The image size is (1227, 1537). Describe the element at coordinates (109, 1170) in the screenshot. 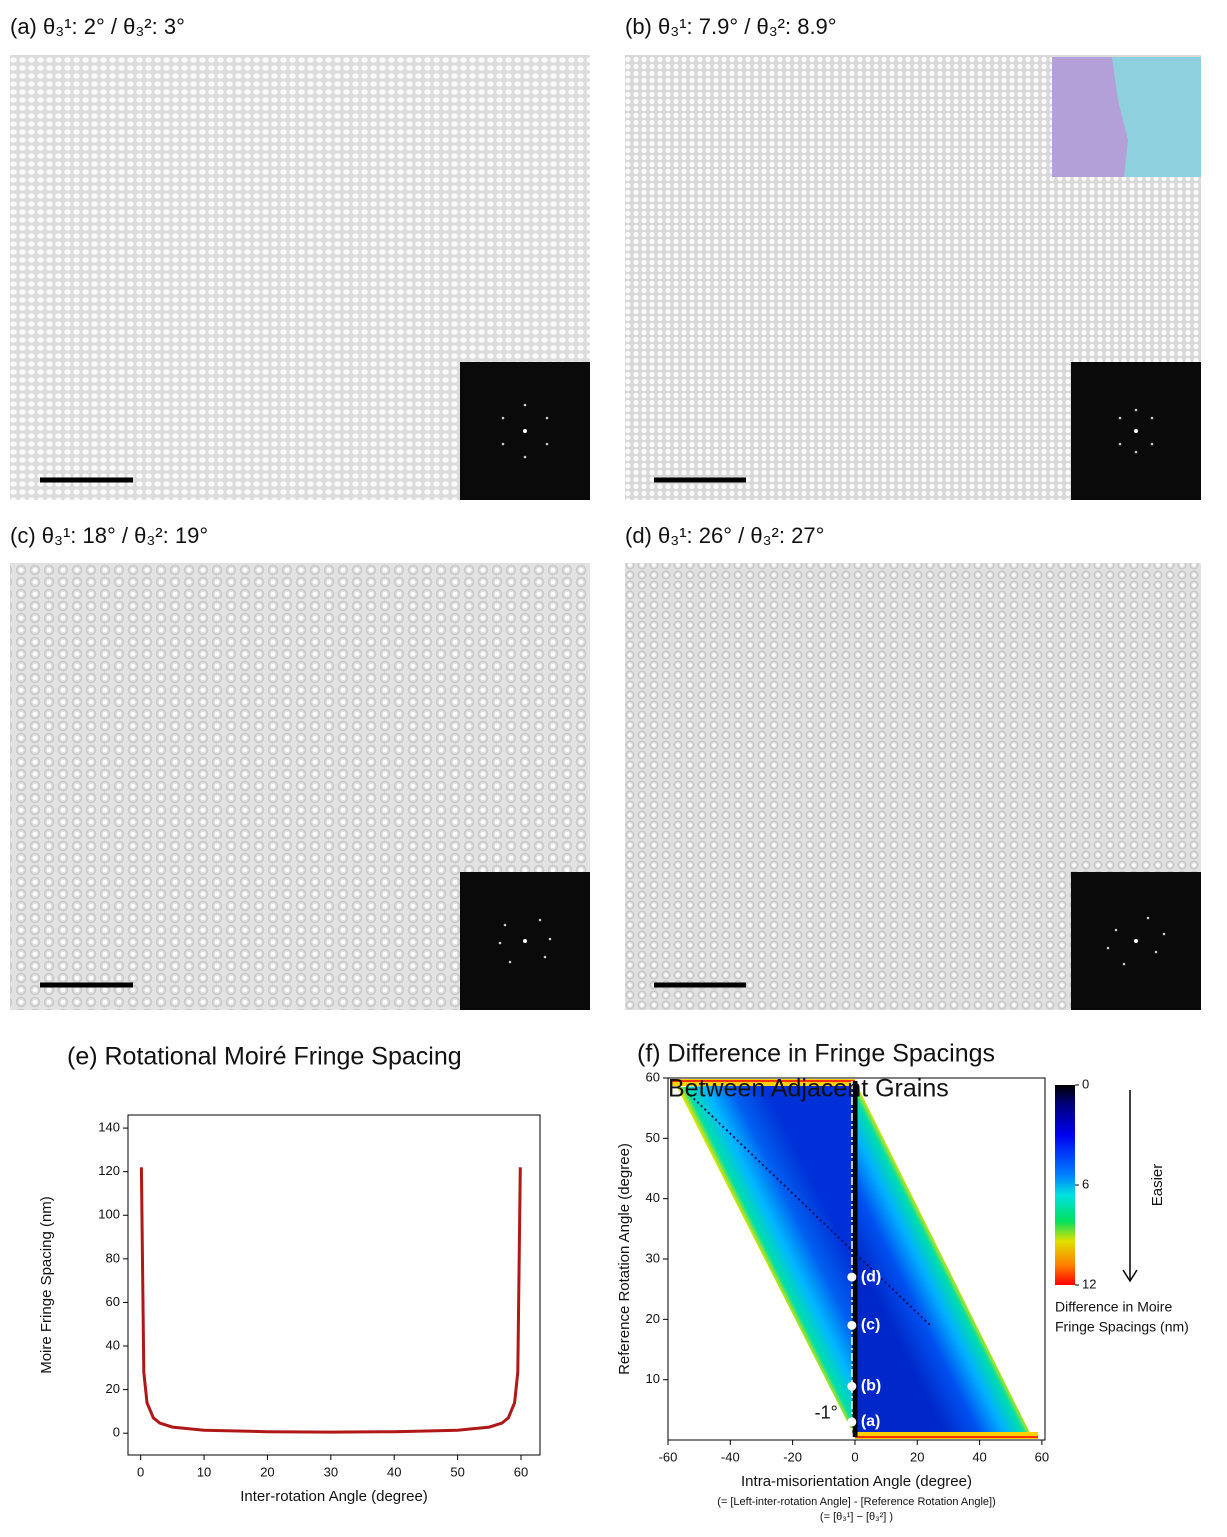

I see `y-tick-label: 120` at that location.